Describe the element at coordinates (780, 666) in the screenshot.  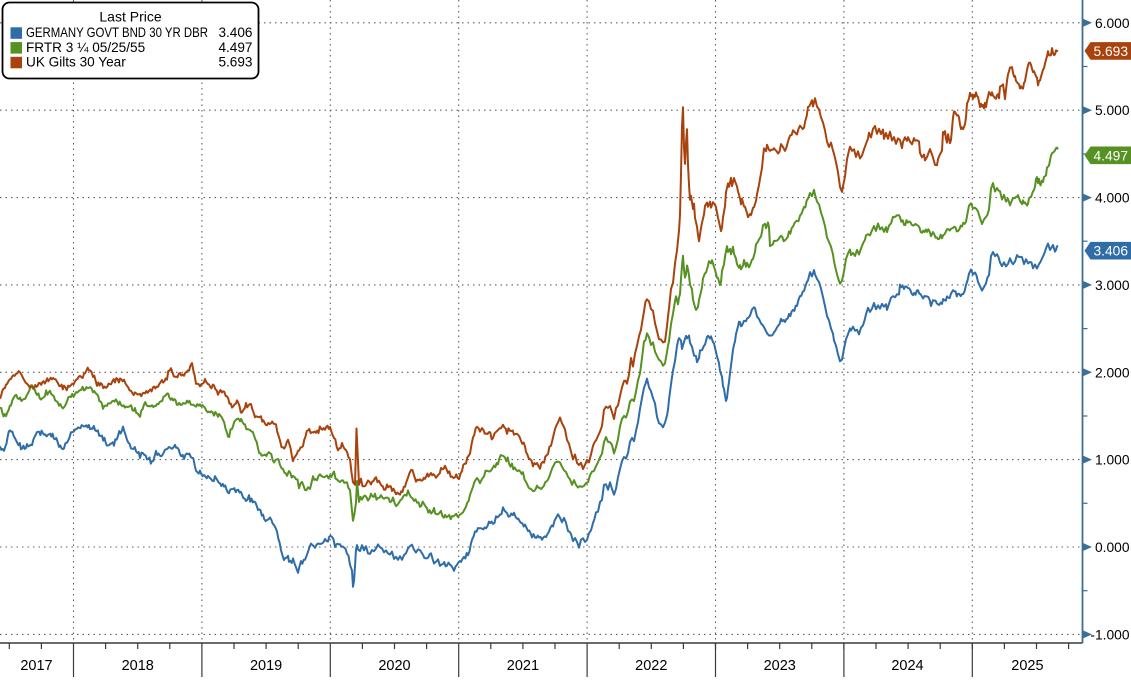
I see `svg-text: 2023` at that location.